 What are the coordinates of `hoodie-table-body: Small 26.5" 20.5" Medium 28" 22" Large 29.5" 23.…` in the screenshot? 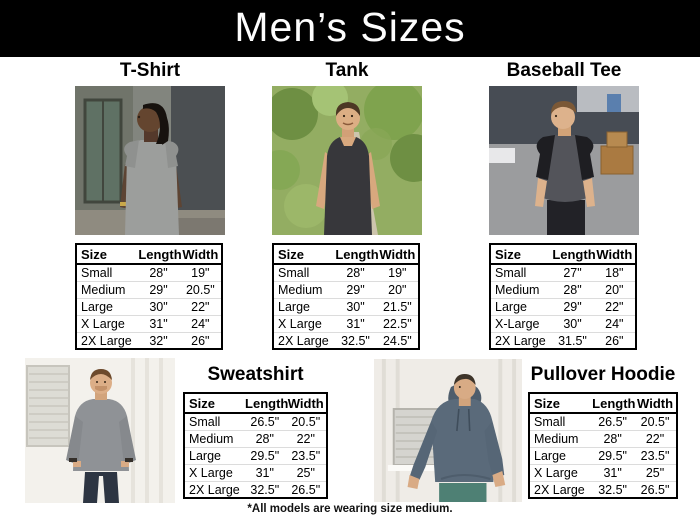 It's located at (603, 455).